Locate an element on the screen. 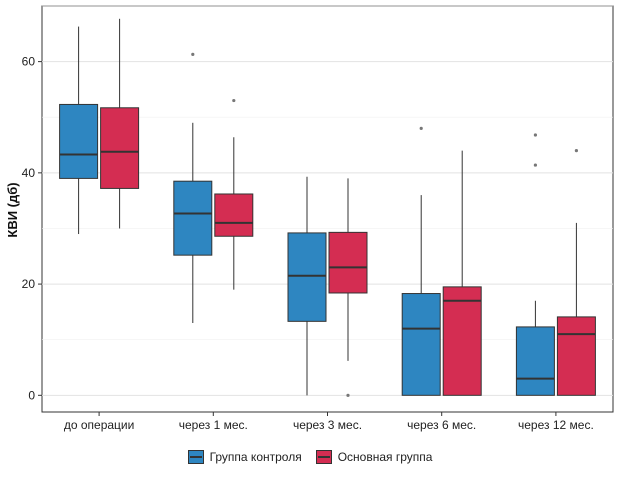 This screenshot has width=620, height=482. x-tick-label: через 12 мес. is located at coordinates (556, 425).